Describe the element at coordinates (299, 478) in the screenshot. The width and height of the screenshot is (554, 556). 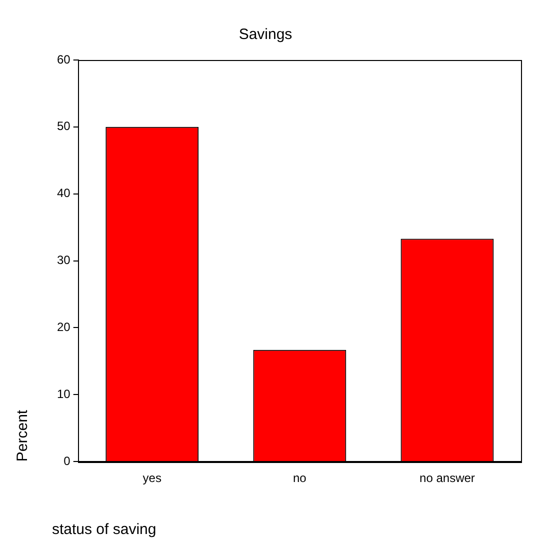
I see `x-tick-label: no` at that location.